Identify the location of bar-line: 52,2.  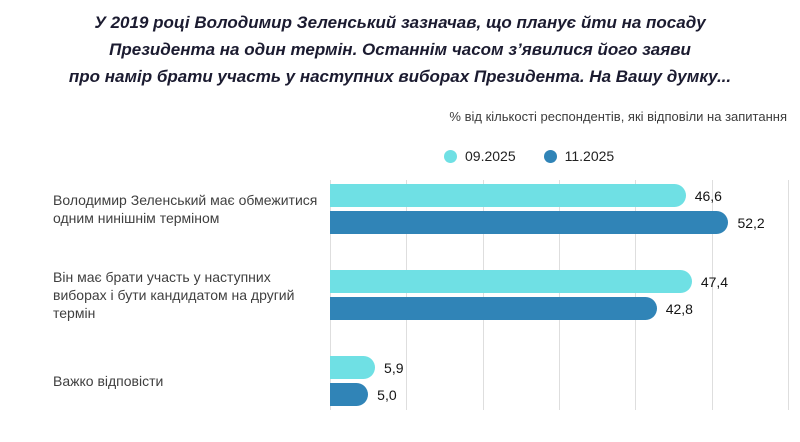
(547, 222).